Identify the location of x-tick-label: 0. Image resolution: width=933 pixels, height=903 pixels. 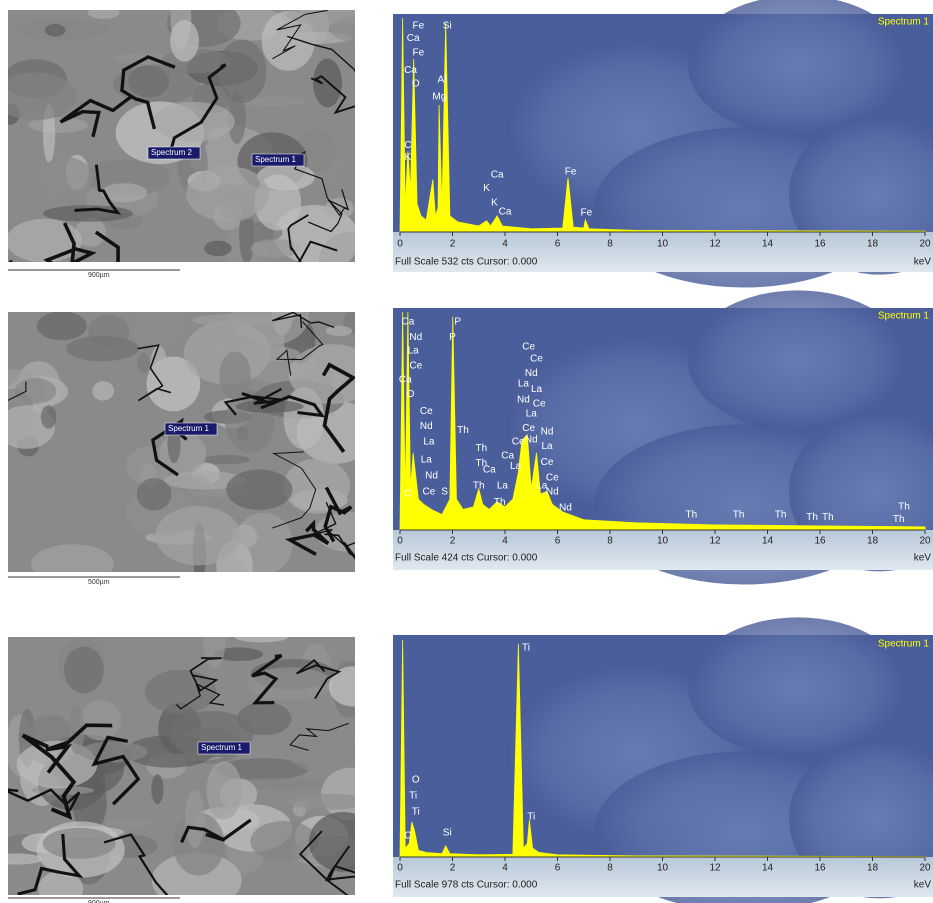
(400, 541).